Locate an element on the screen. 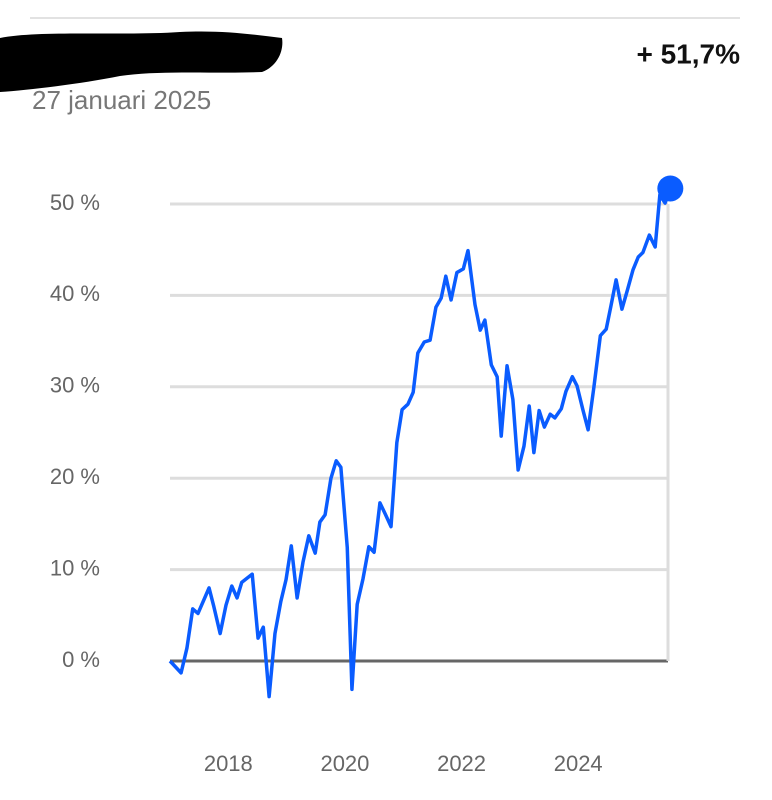 The height and width of the screenshot is (800, 772). x-tick-label: 2018 is located at coordinates (228, 763).